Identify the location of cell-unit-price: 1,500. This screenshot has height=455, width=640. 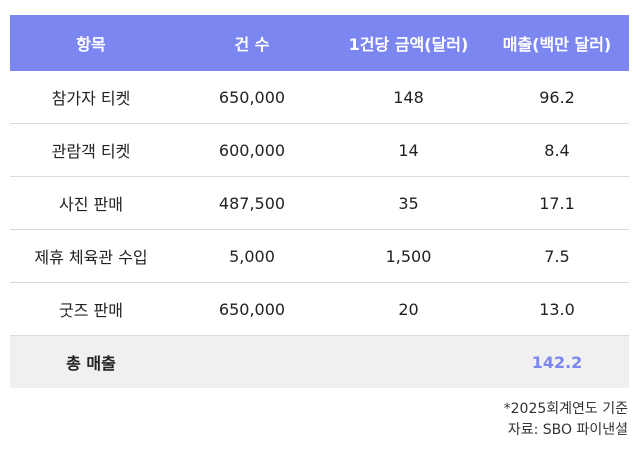
(408, 256).